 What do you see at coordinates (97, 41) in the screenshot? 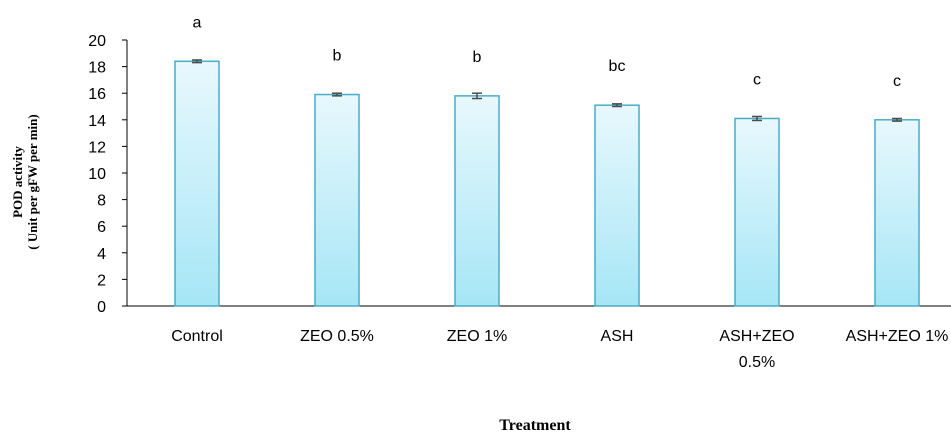
I see `y-tick-label: 20` at bounding box center [97, 41].